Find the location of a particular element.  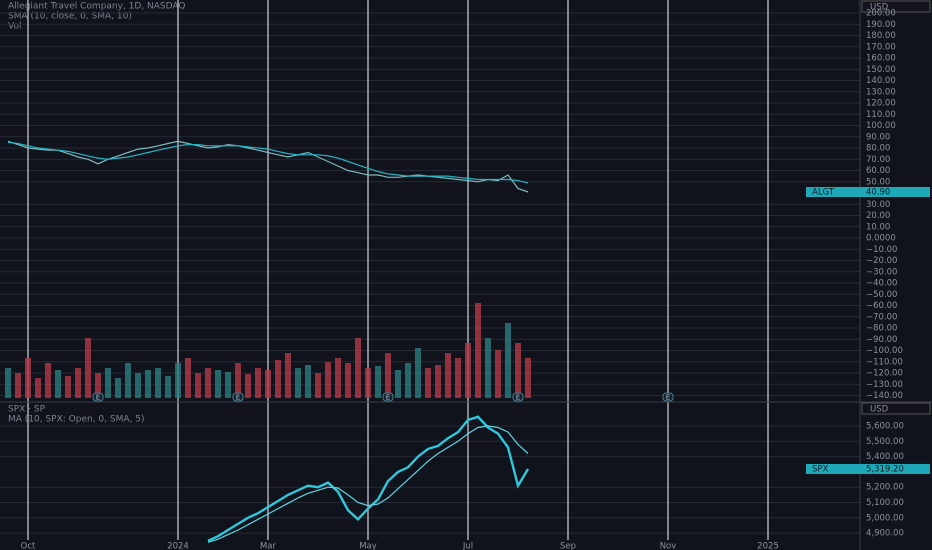

y-tick-label: 80.00 is located at coordinates (878, 149).